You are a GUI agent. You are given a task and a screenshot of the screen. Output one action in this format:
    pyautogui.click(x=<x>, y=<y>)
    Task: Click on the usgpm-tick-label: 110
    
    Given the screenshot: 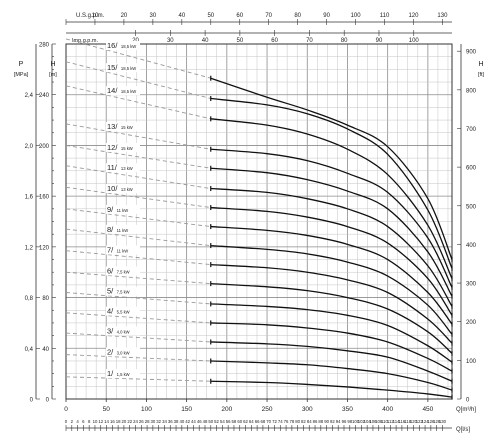 What is the action you would take?
    pyautogui.click(x=385, y=16)
    